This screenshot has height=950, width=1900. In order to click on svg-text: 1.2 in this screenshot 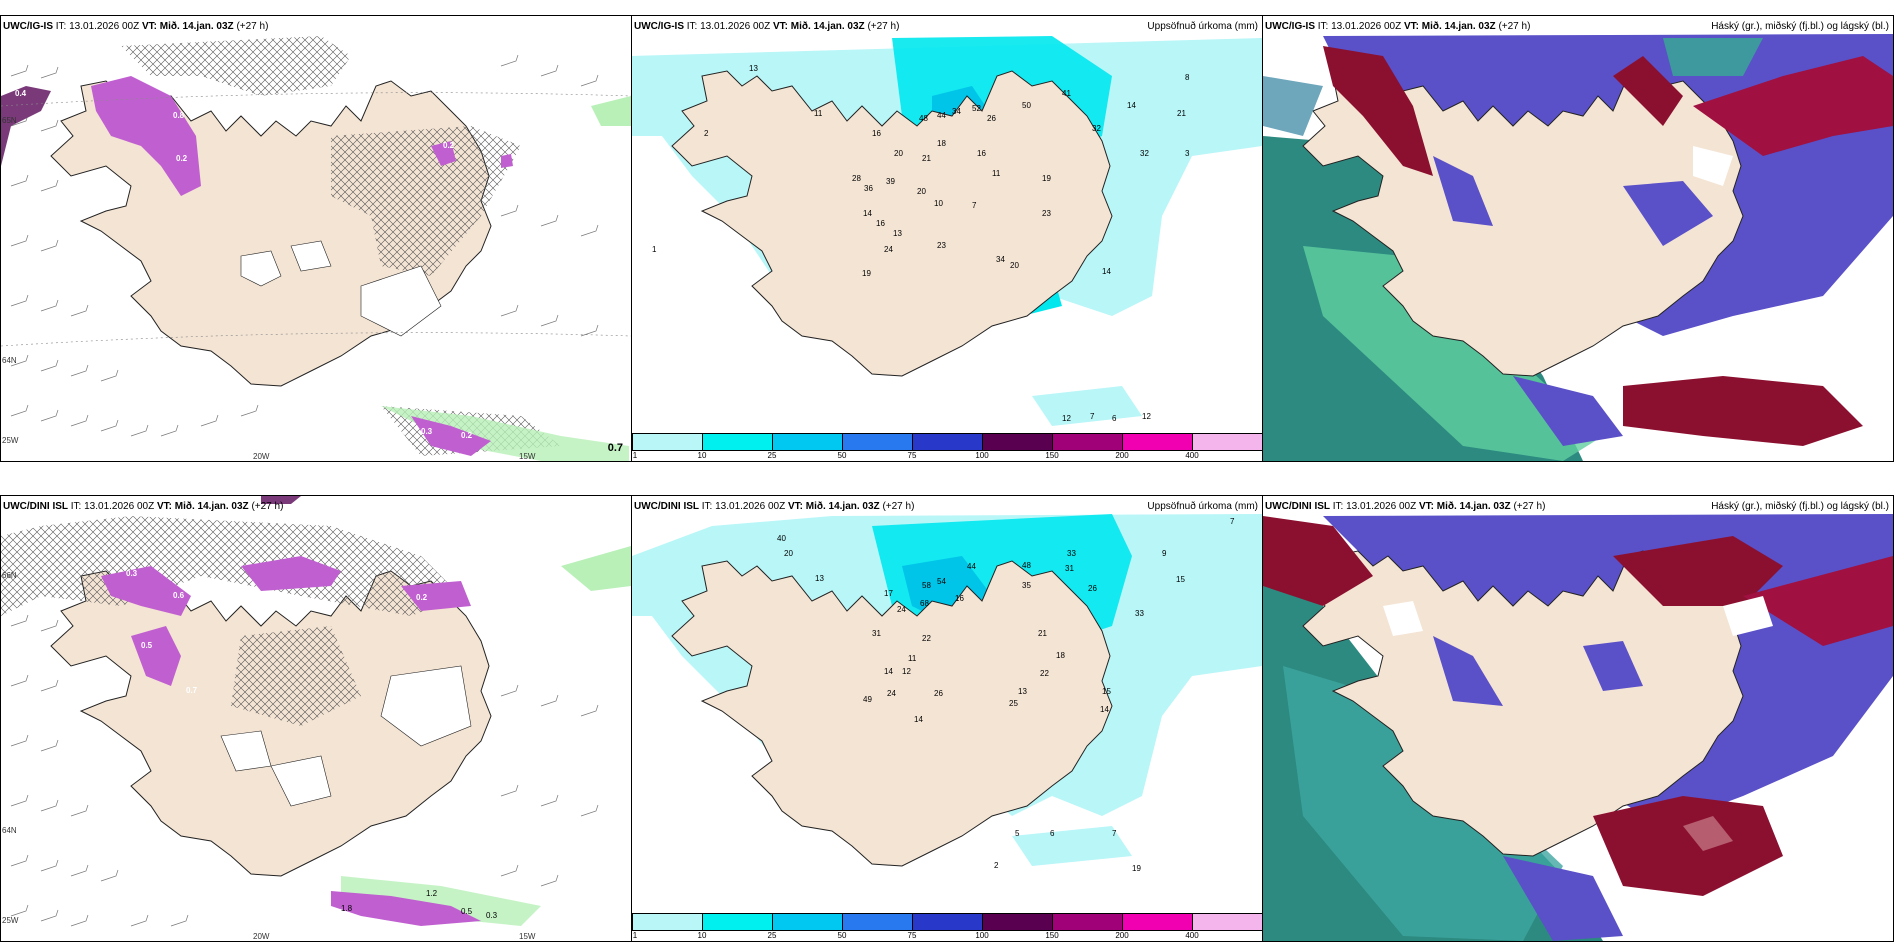, I will do `click(432, 893)`.